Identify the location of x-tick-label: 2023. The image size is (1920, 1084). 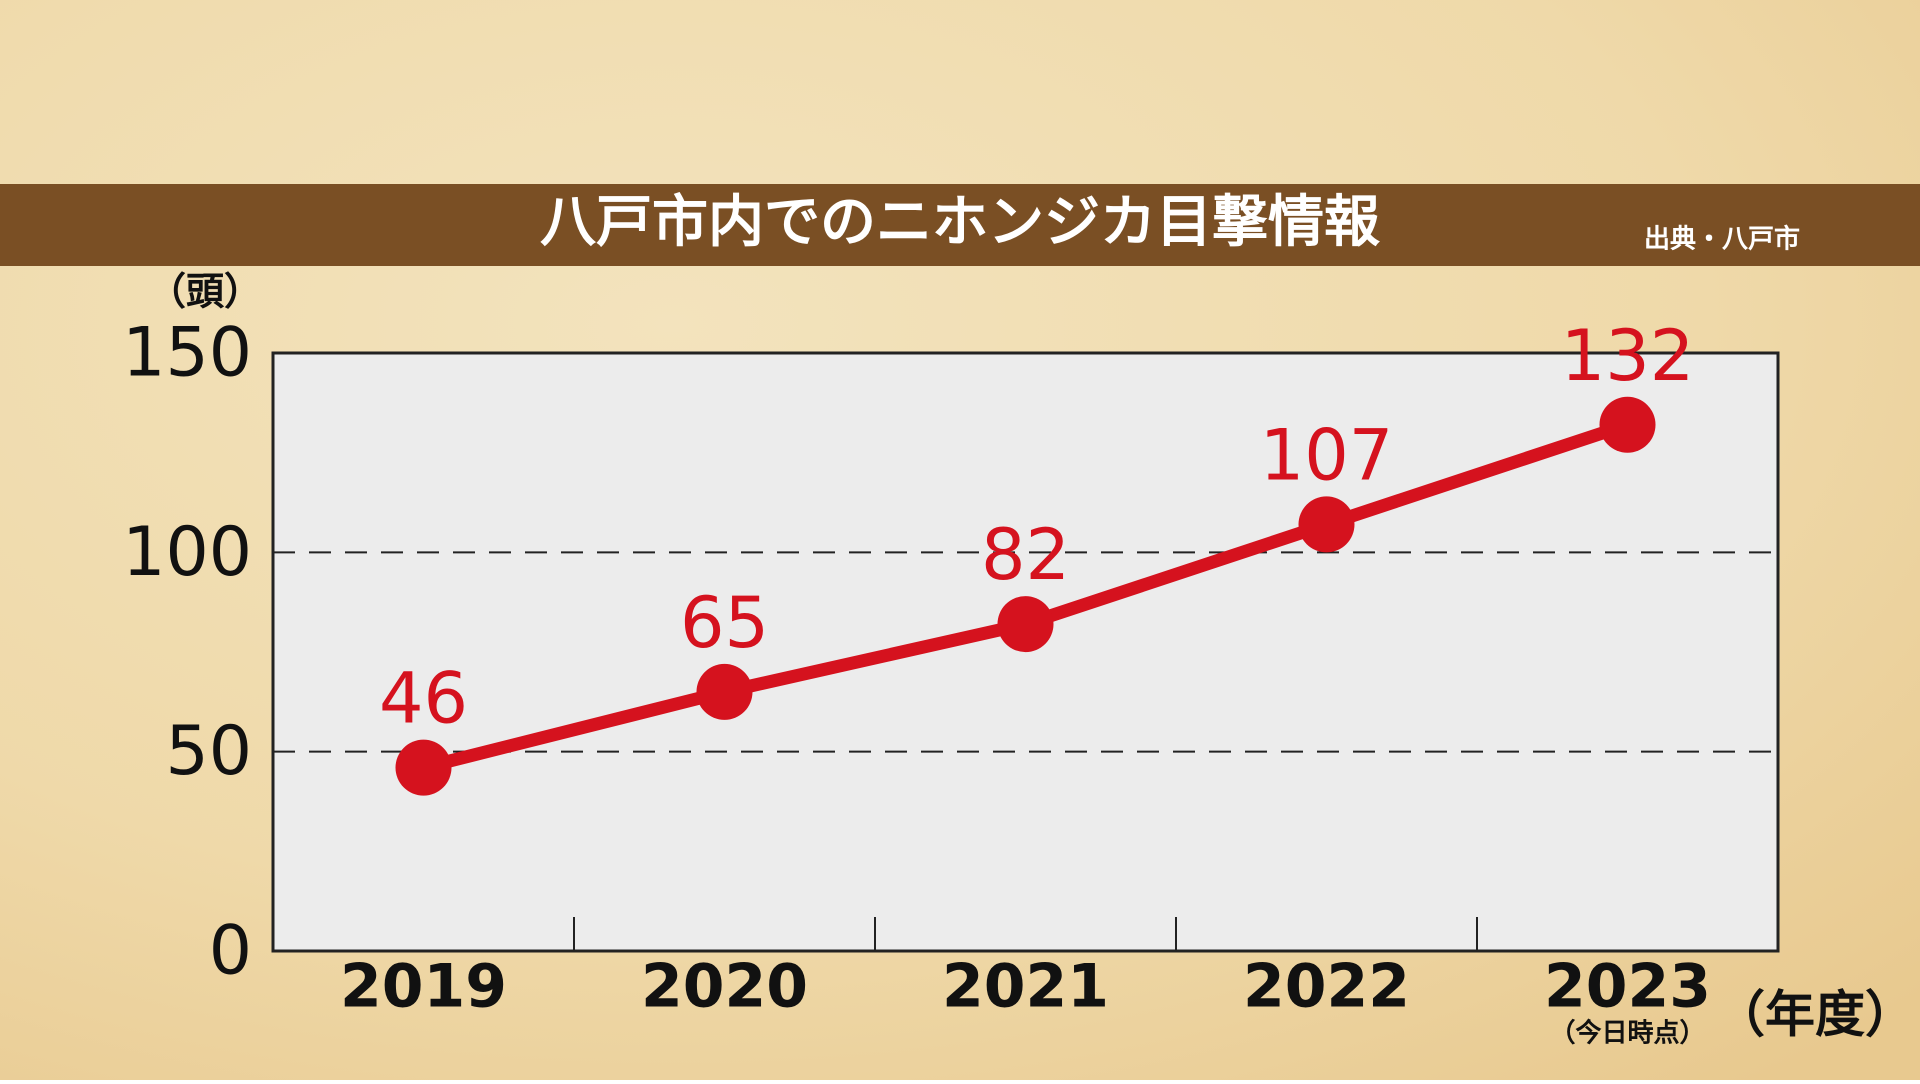
(1627, 987).